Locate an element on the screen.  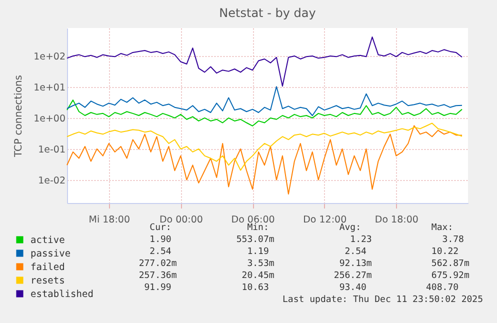
y-tick-label: 1e+02 is located at coordinates (50, 56).